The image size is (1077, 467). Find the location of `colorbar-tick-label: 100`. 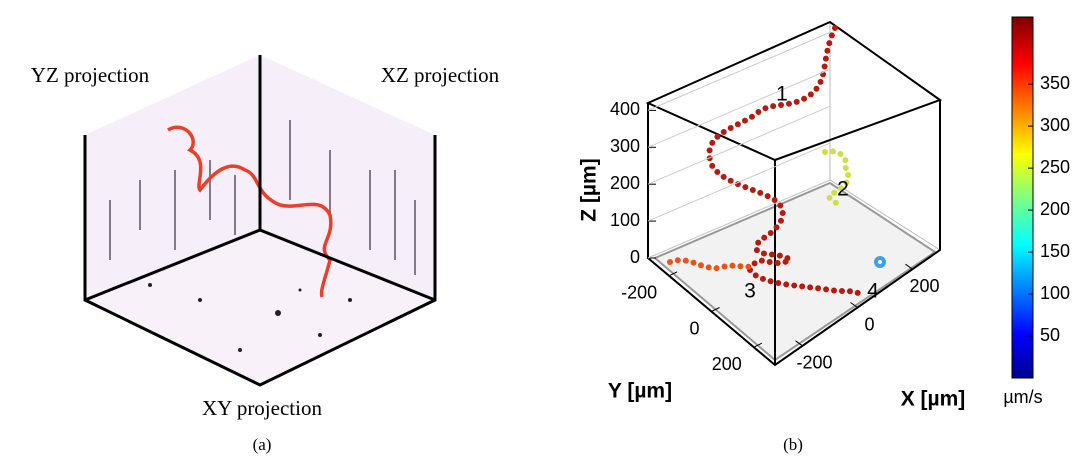

colorbar-tick-label: 100 is located at coordinates (1055, 293).